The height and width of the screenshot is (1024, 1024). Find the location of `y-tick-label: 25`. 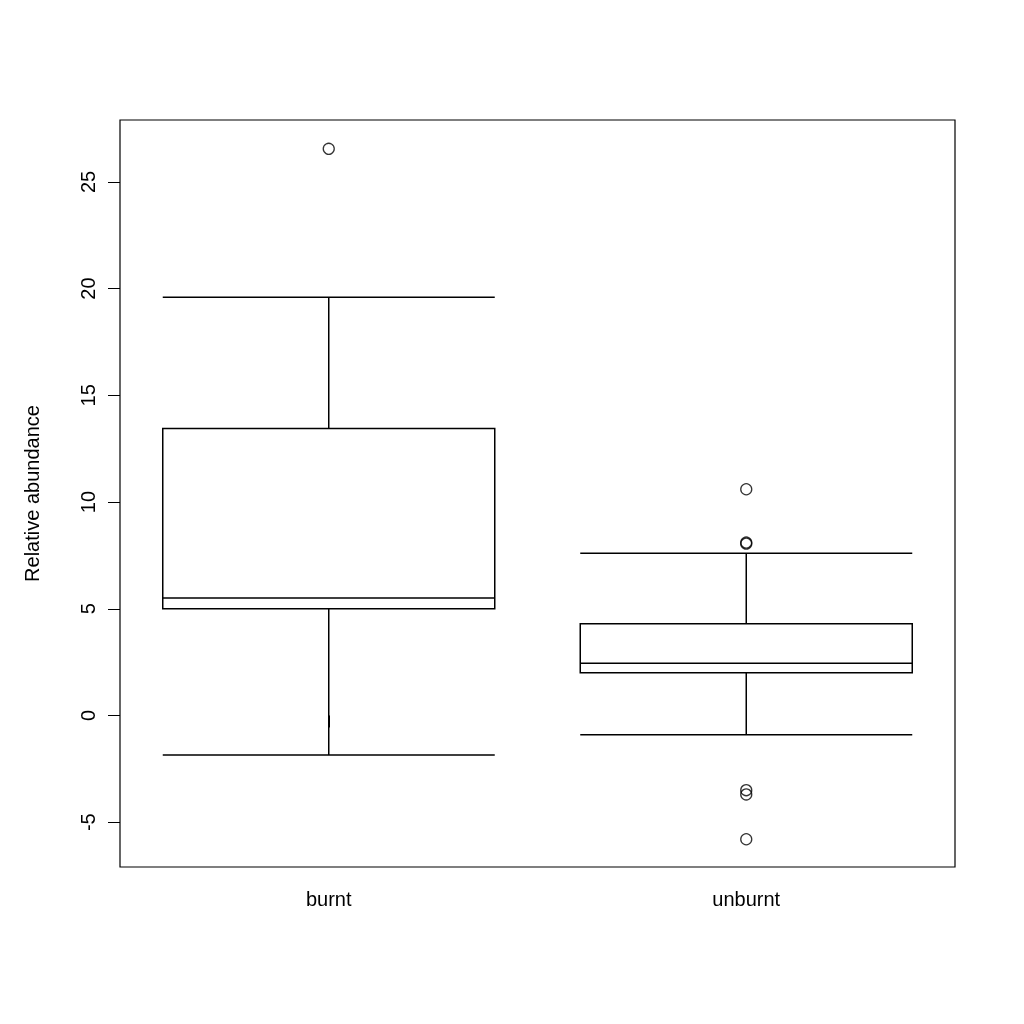

y-tick-label: 25 is located at coordinates (88, 182).